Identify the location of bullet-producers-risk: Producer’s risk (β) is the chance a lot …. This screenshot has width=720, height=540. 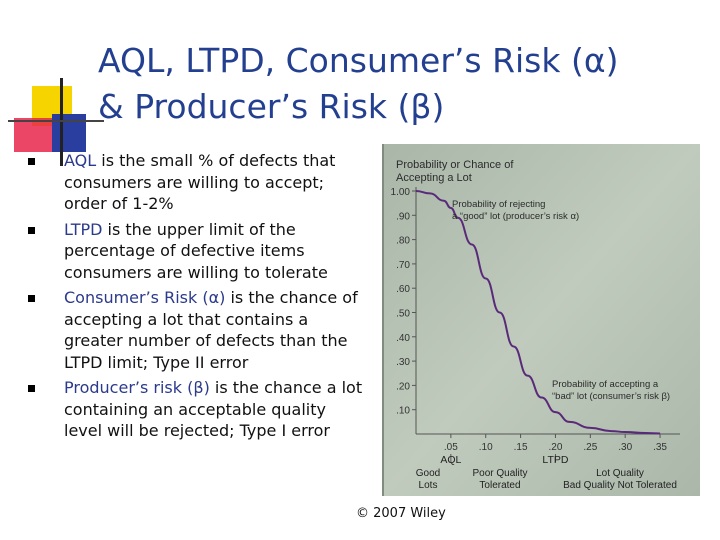
(196, 409).